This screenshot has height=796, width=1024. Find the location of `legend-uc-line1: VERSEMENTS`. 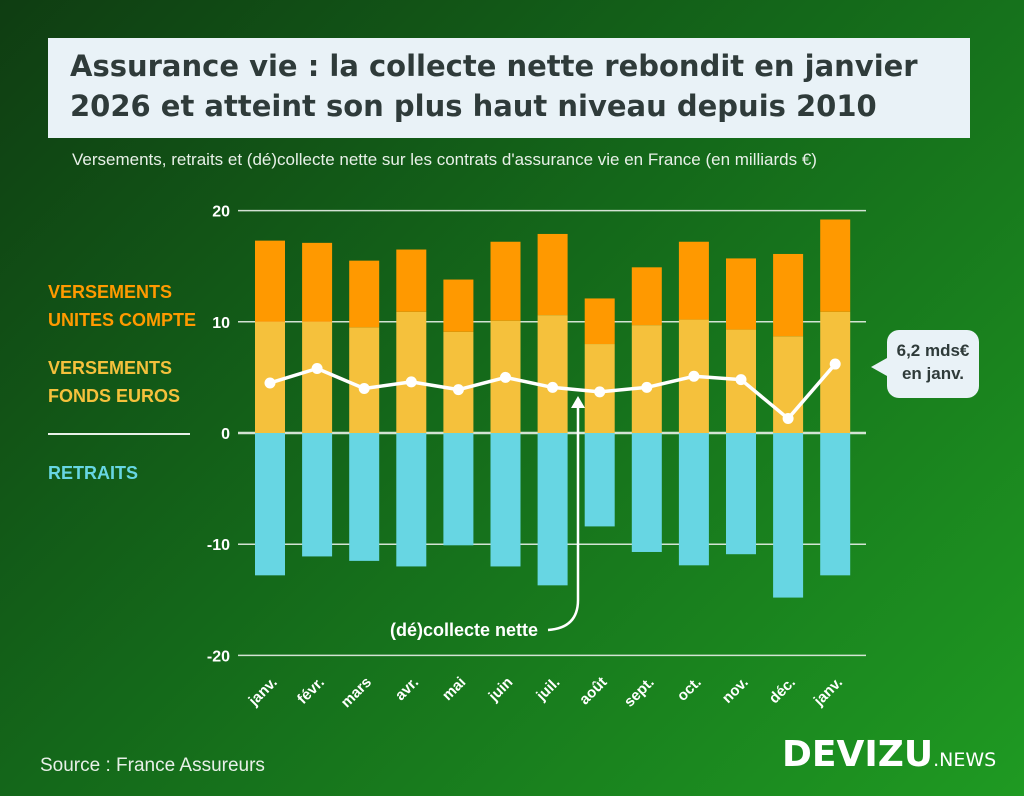

legend-uc-line1: VERSEMENTS is located at coordinates (110, 292).